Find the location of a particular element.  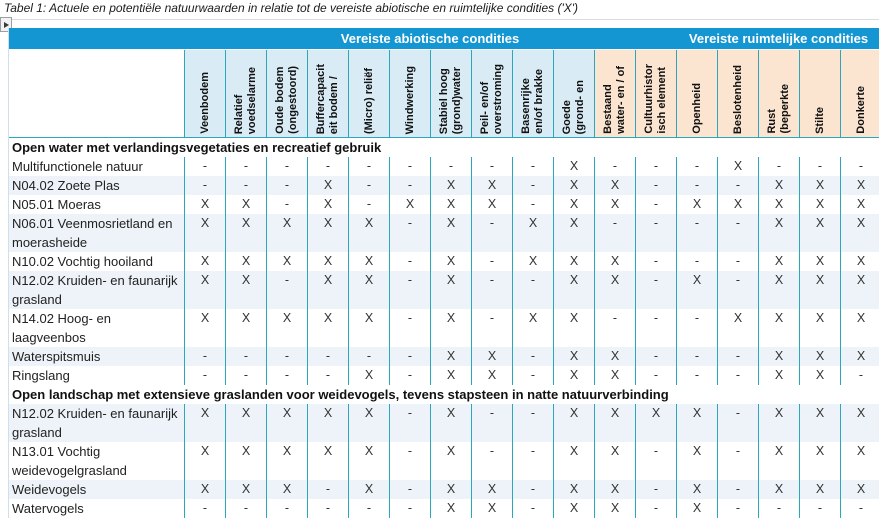

table-row: Ringslang - - - - X - X X - X X - - - X X - is located at coordinates (444, 375).